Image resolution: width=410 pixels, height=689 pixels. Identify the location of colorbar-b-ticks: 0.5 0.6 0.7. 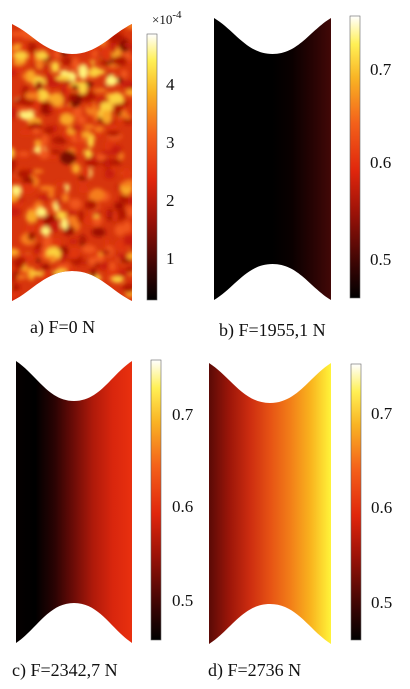
(381, 164).